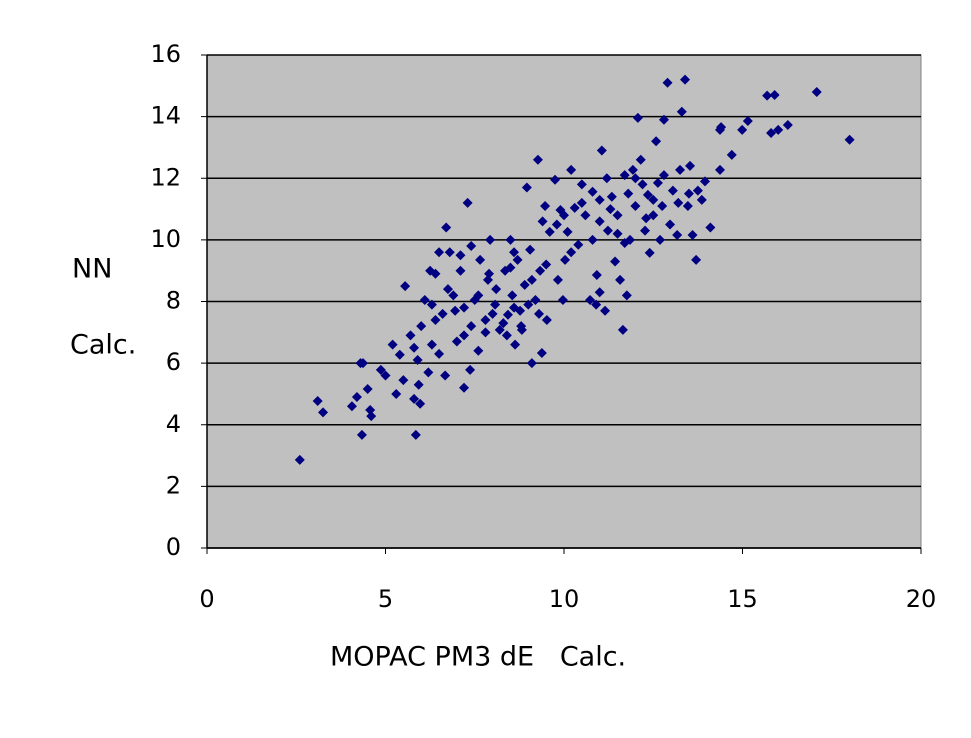 The height and width of the screenshot is (738, 971). I want to click on y-tick-label: 8, so click(173, 301).